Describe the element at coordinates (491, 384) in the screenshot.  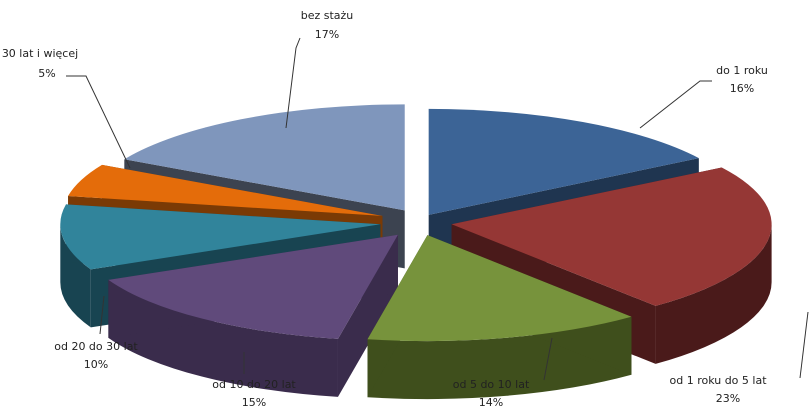
I see `data-label-category-3: od 5 do 10 lat` at that location.